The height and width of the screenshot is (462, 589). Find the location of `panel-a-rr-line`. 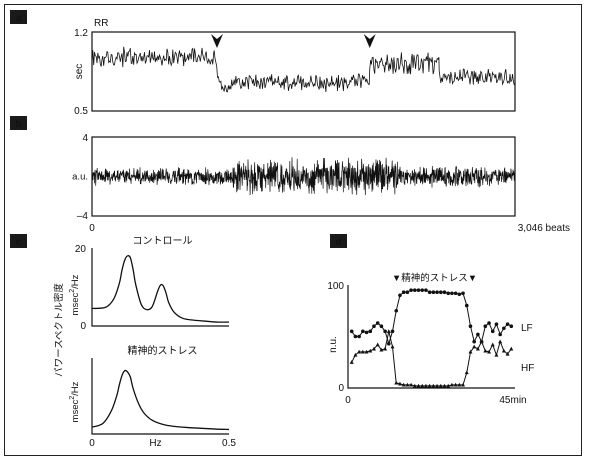

panel-a-rr-line is located at coordinates (303, 69).